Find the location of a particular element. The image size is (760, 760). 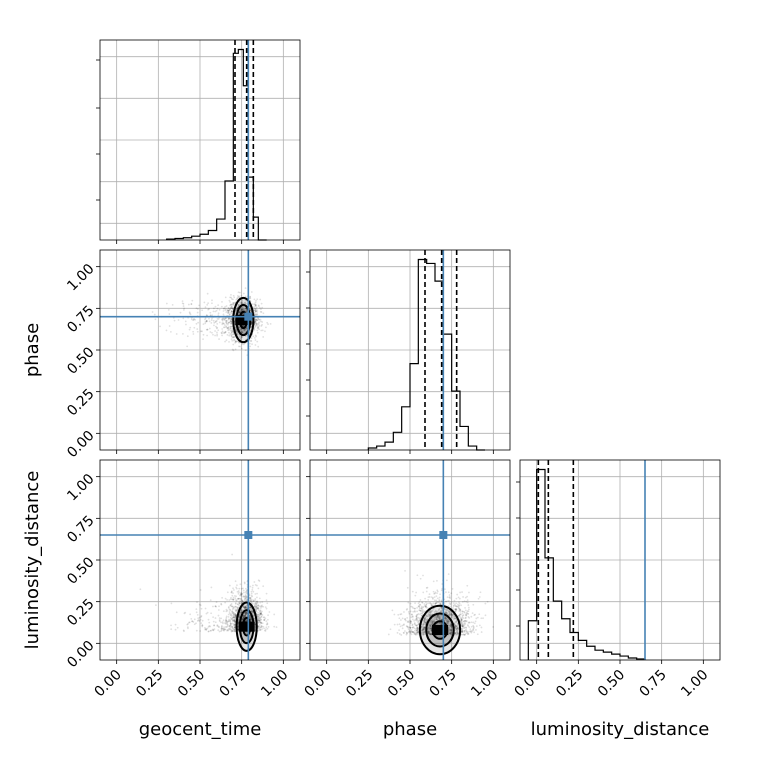

hist-panel-phase is located at coordinates (408, 351).